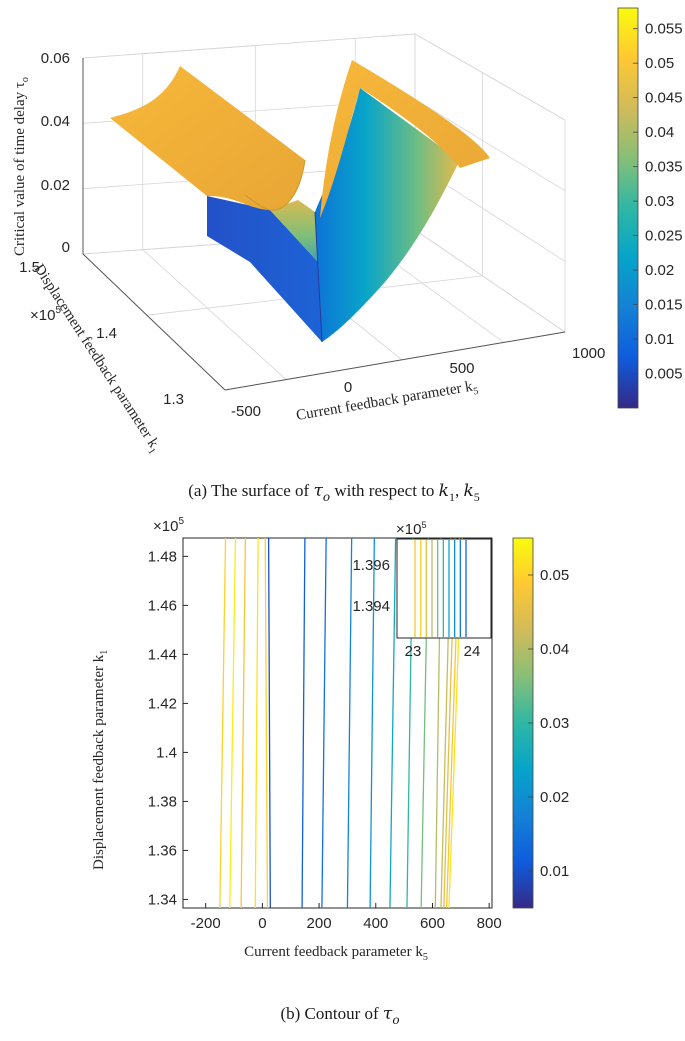 The width and height of the screenshot is (685, 1041). I want to click on y-tick-label: 1.46, so click(162, 605).